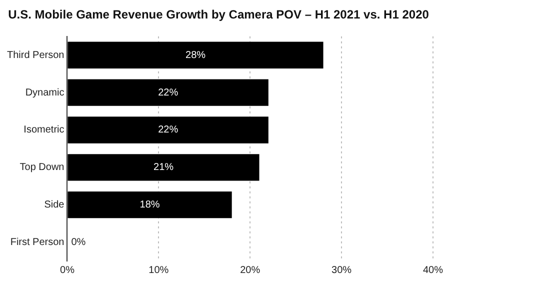  I want to click on x-tick-label: 30%, so click(342, 270).